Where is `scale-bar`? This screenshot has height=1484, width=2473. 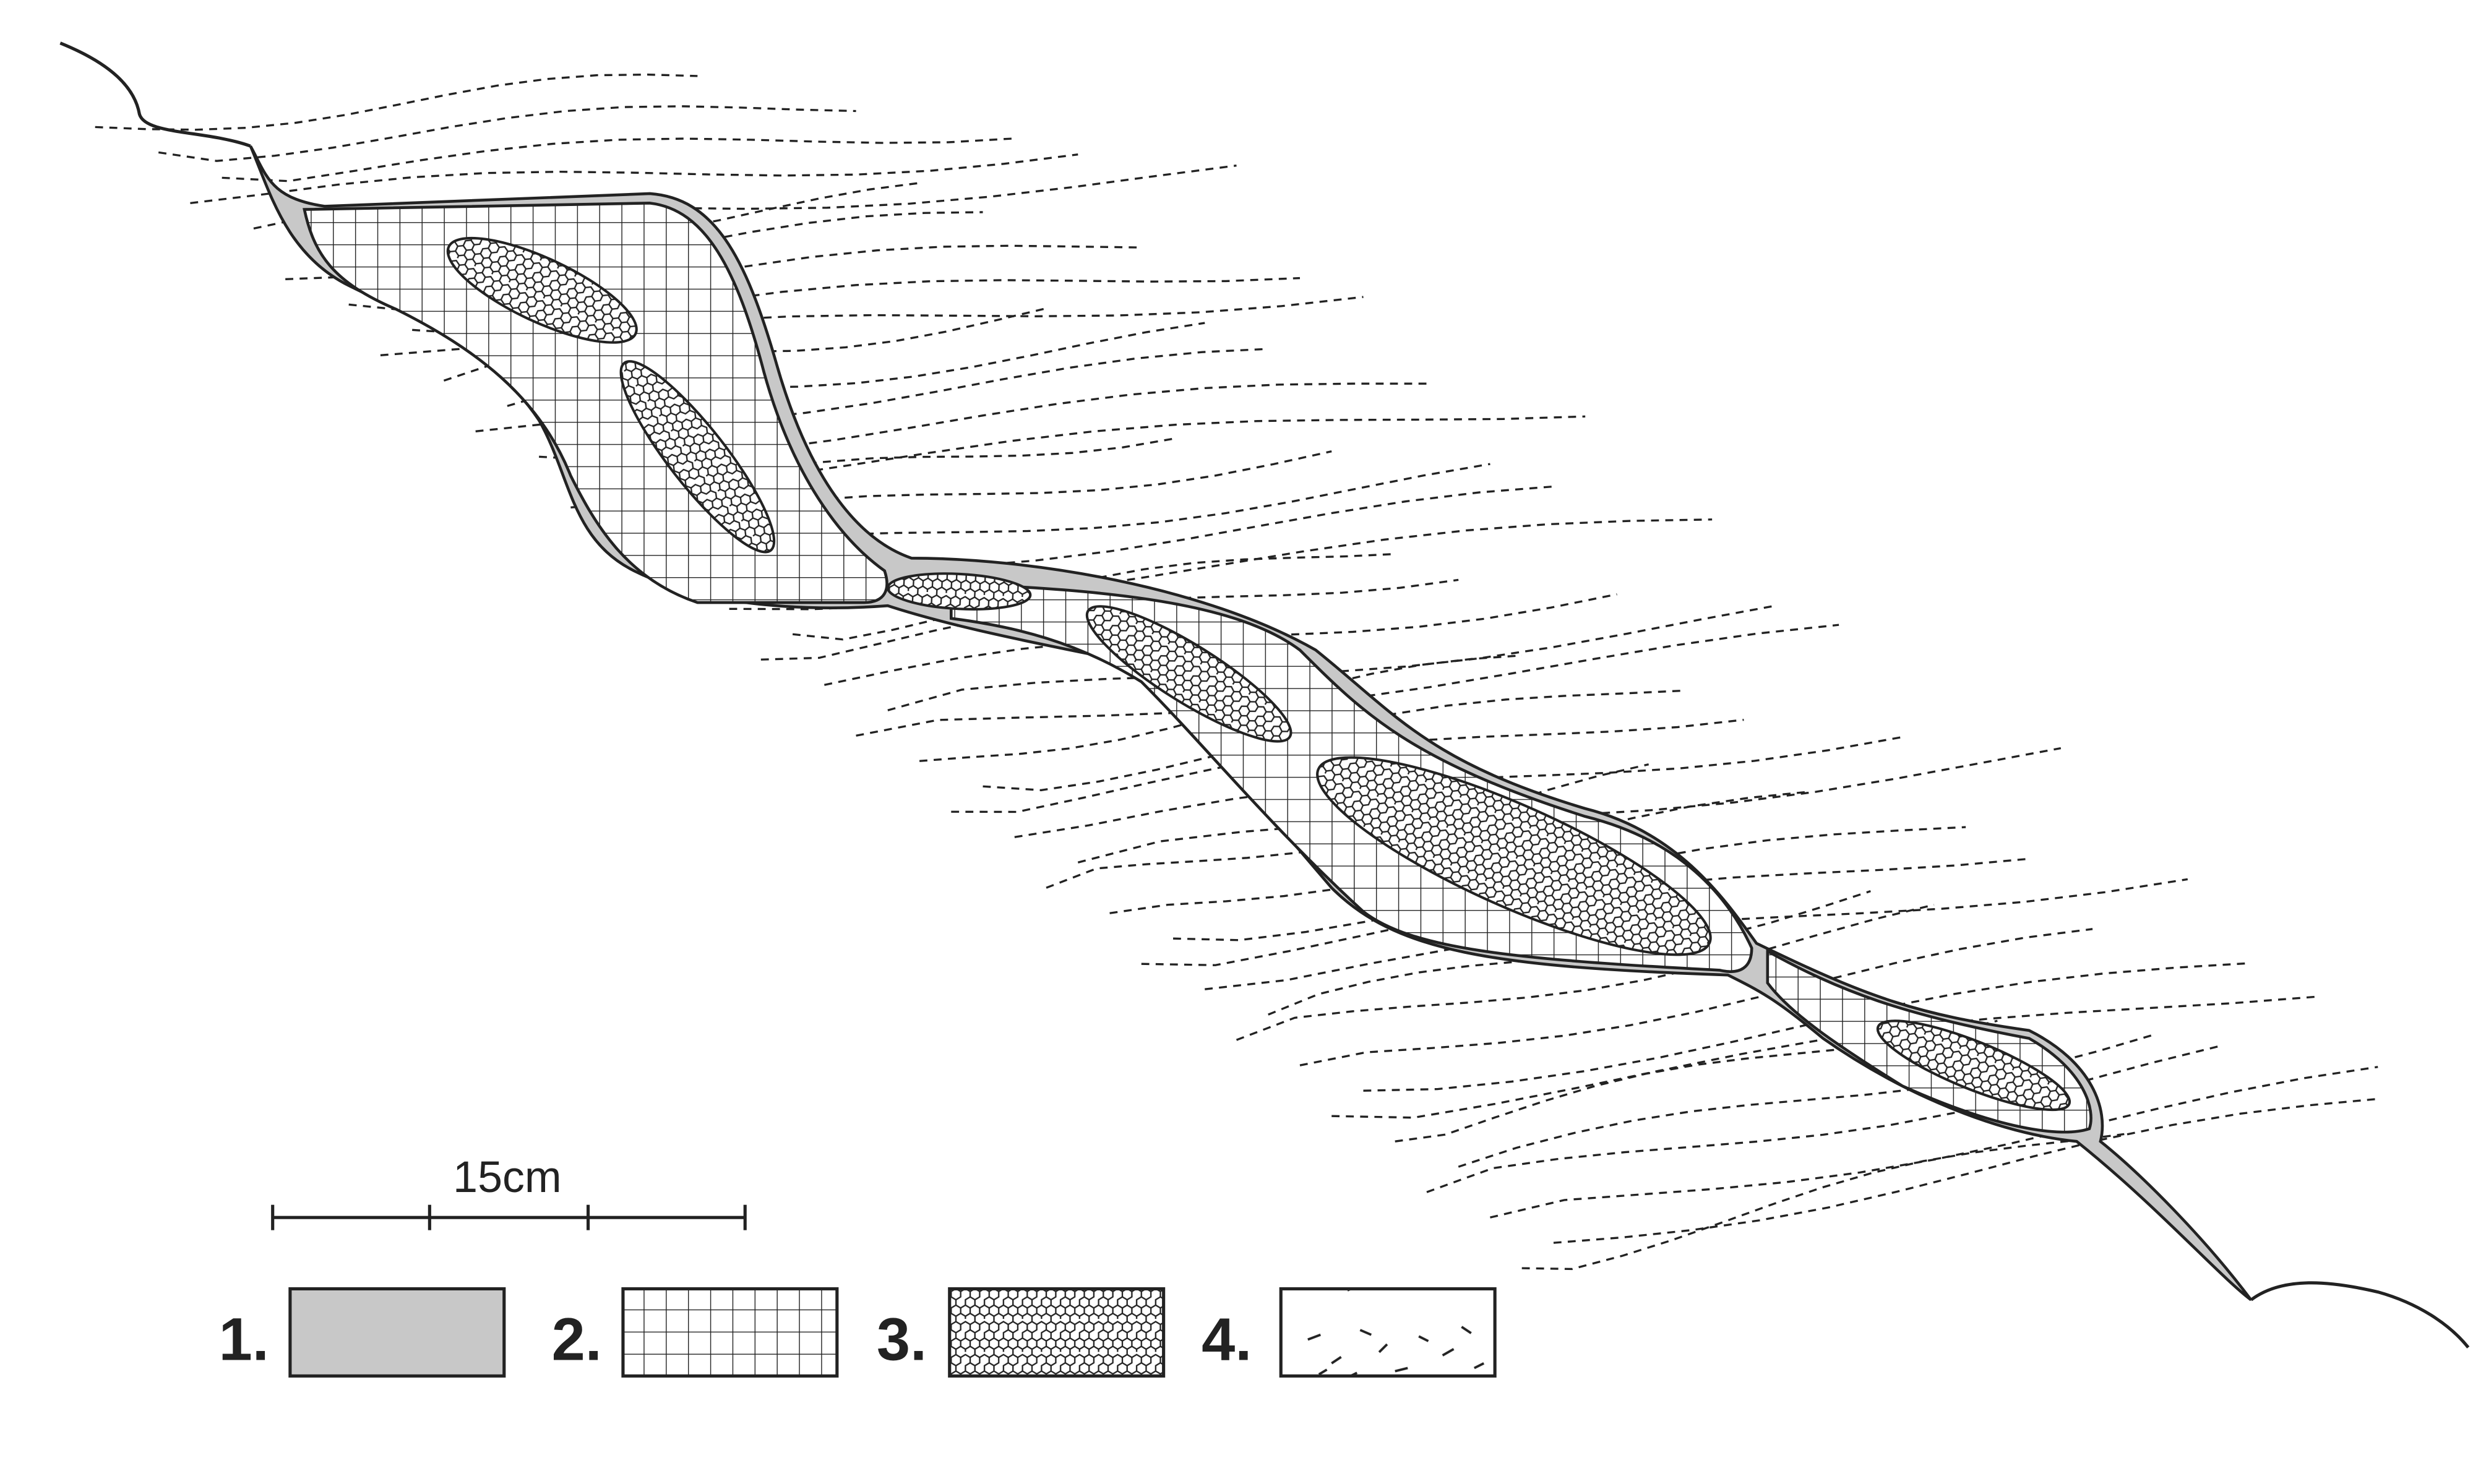 scale-bar is located at coordinates (509, 1217).